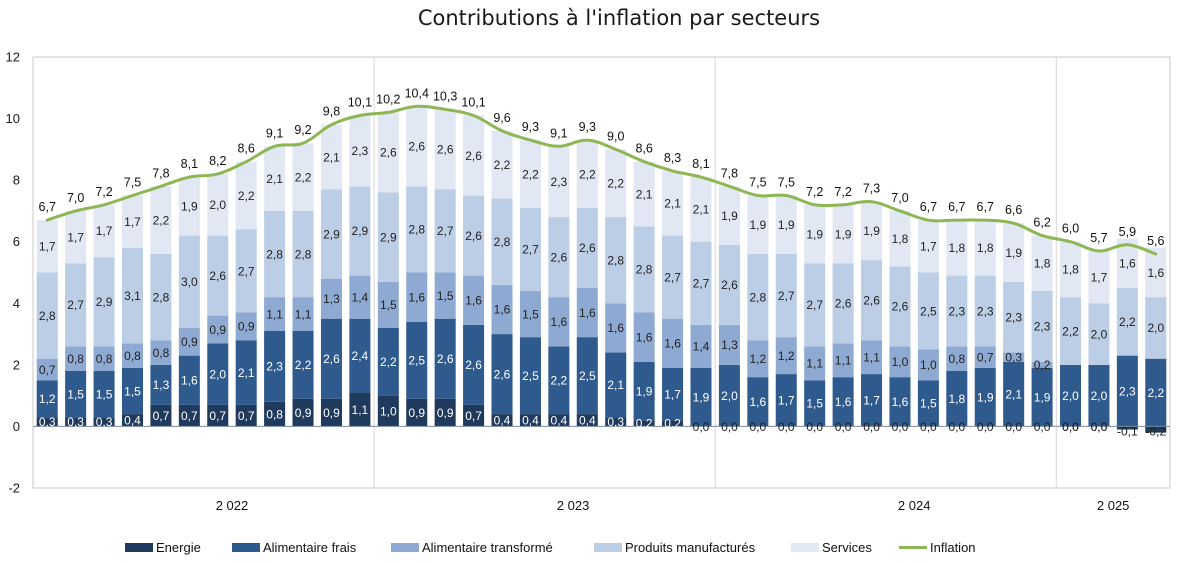 Image resolution: width=1193 pixels, height=563 pixels. Describe the element at coordinates (445, 96) in the screenshot. I see `inflation-label: 10,3` at that location.